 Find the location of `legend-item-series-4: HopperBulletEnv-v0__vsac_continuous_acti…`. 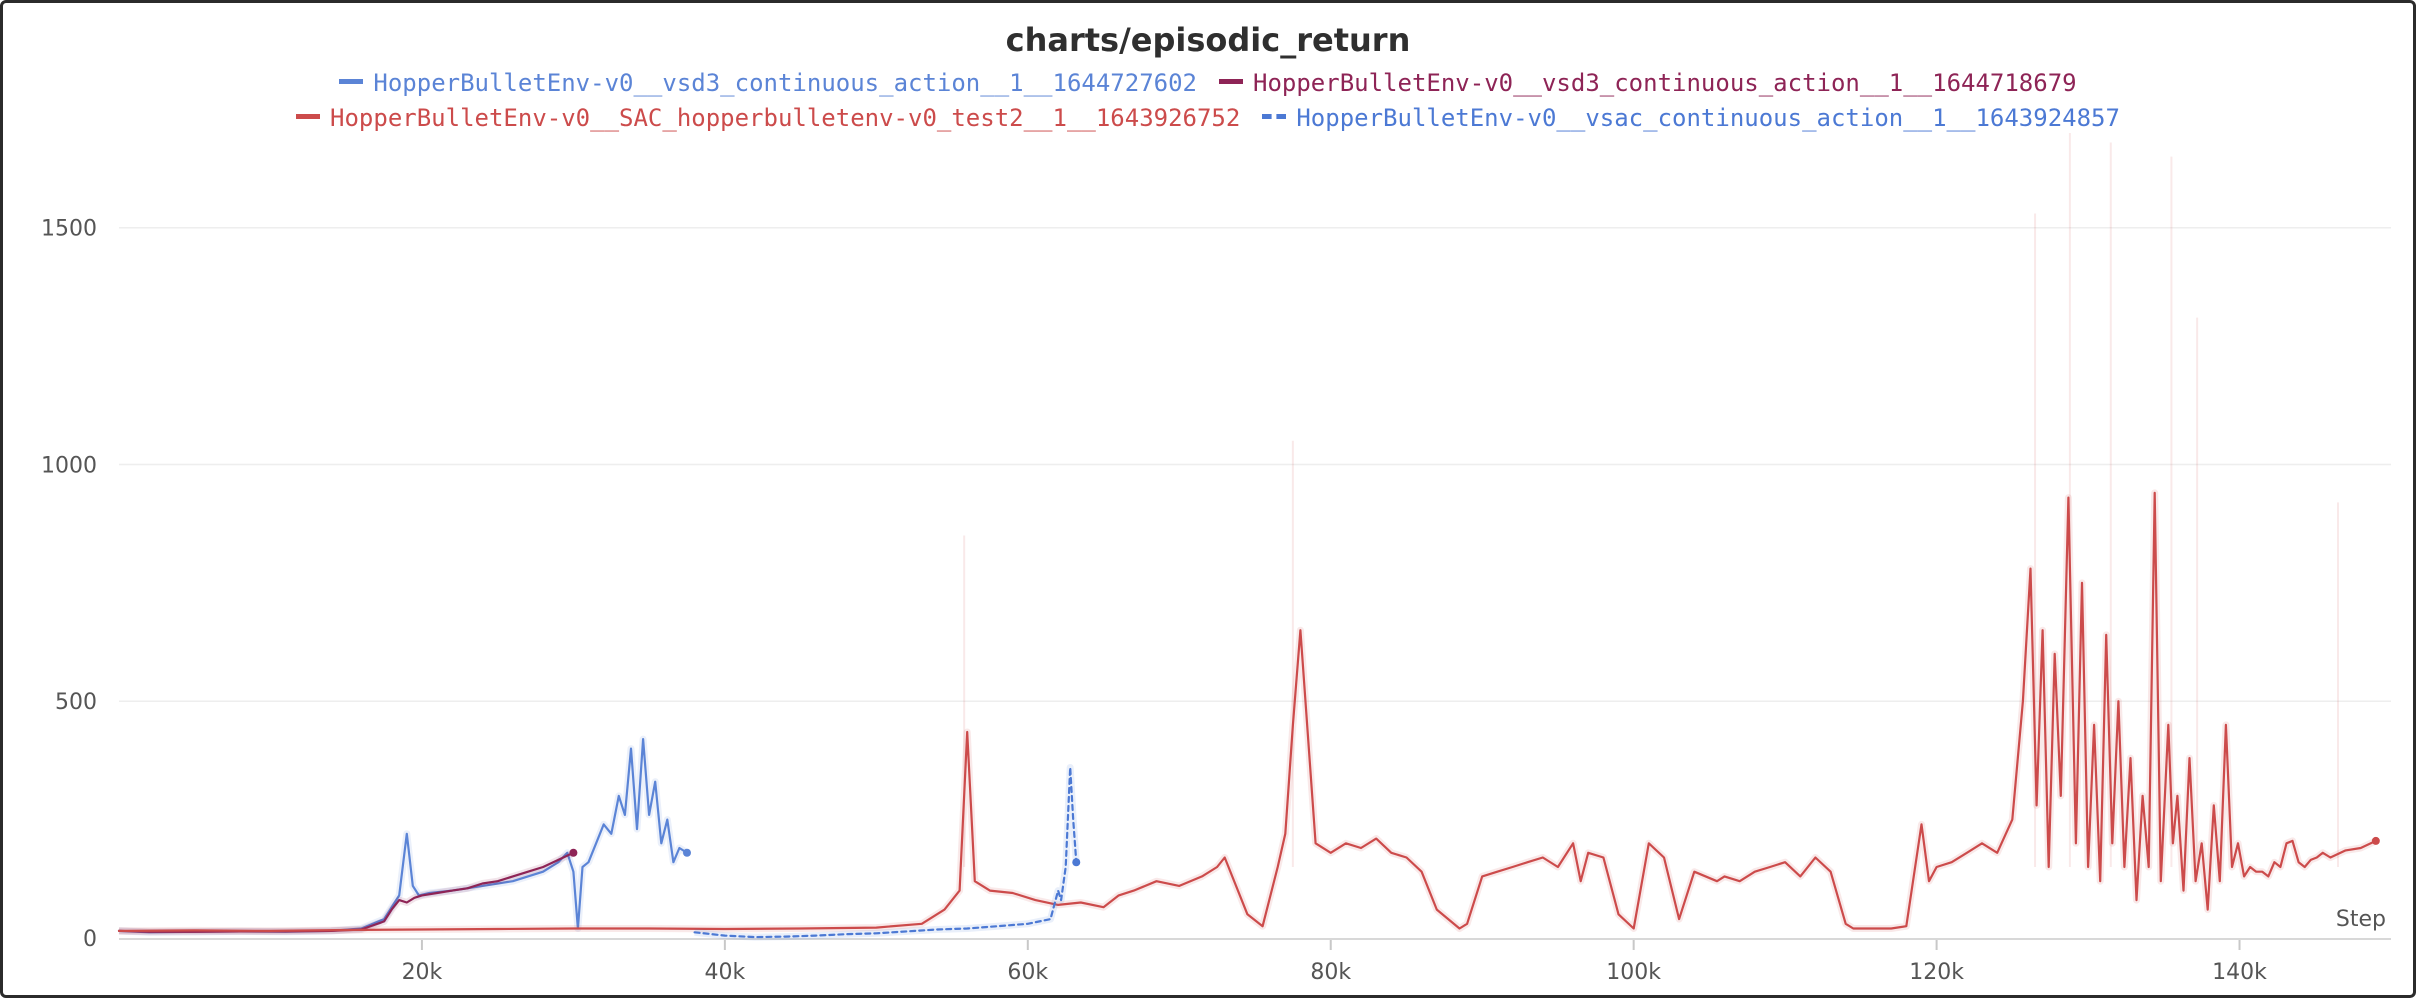

legend-item-series-4: HopperBulletEnv-v0__vsac_continuous_acti… is located at coordinates (1691, 118).